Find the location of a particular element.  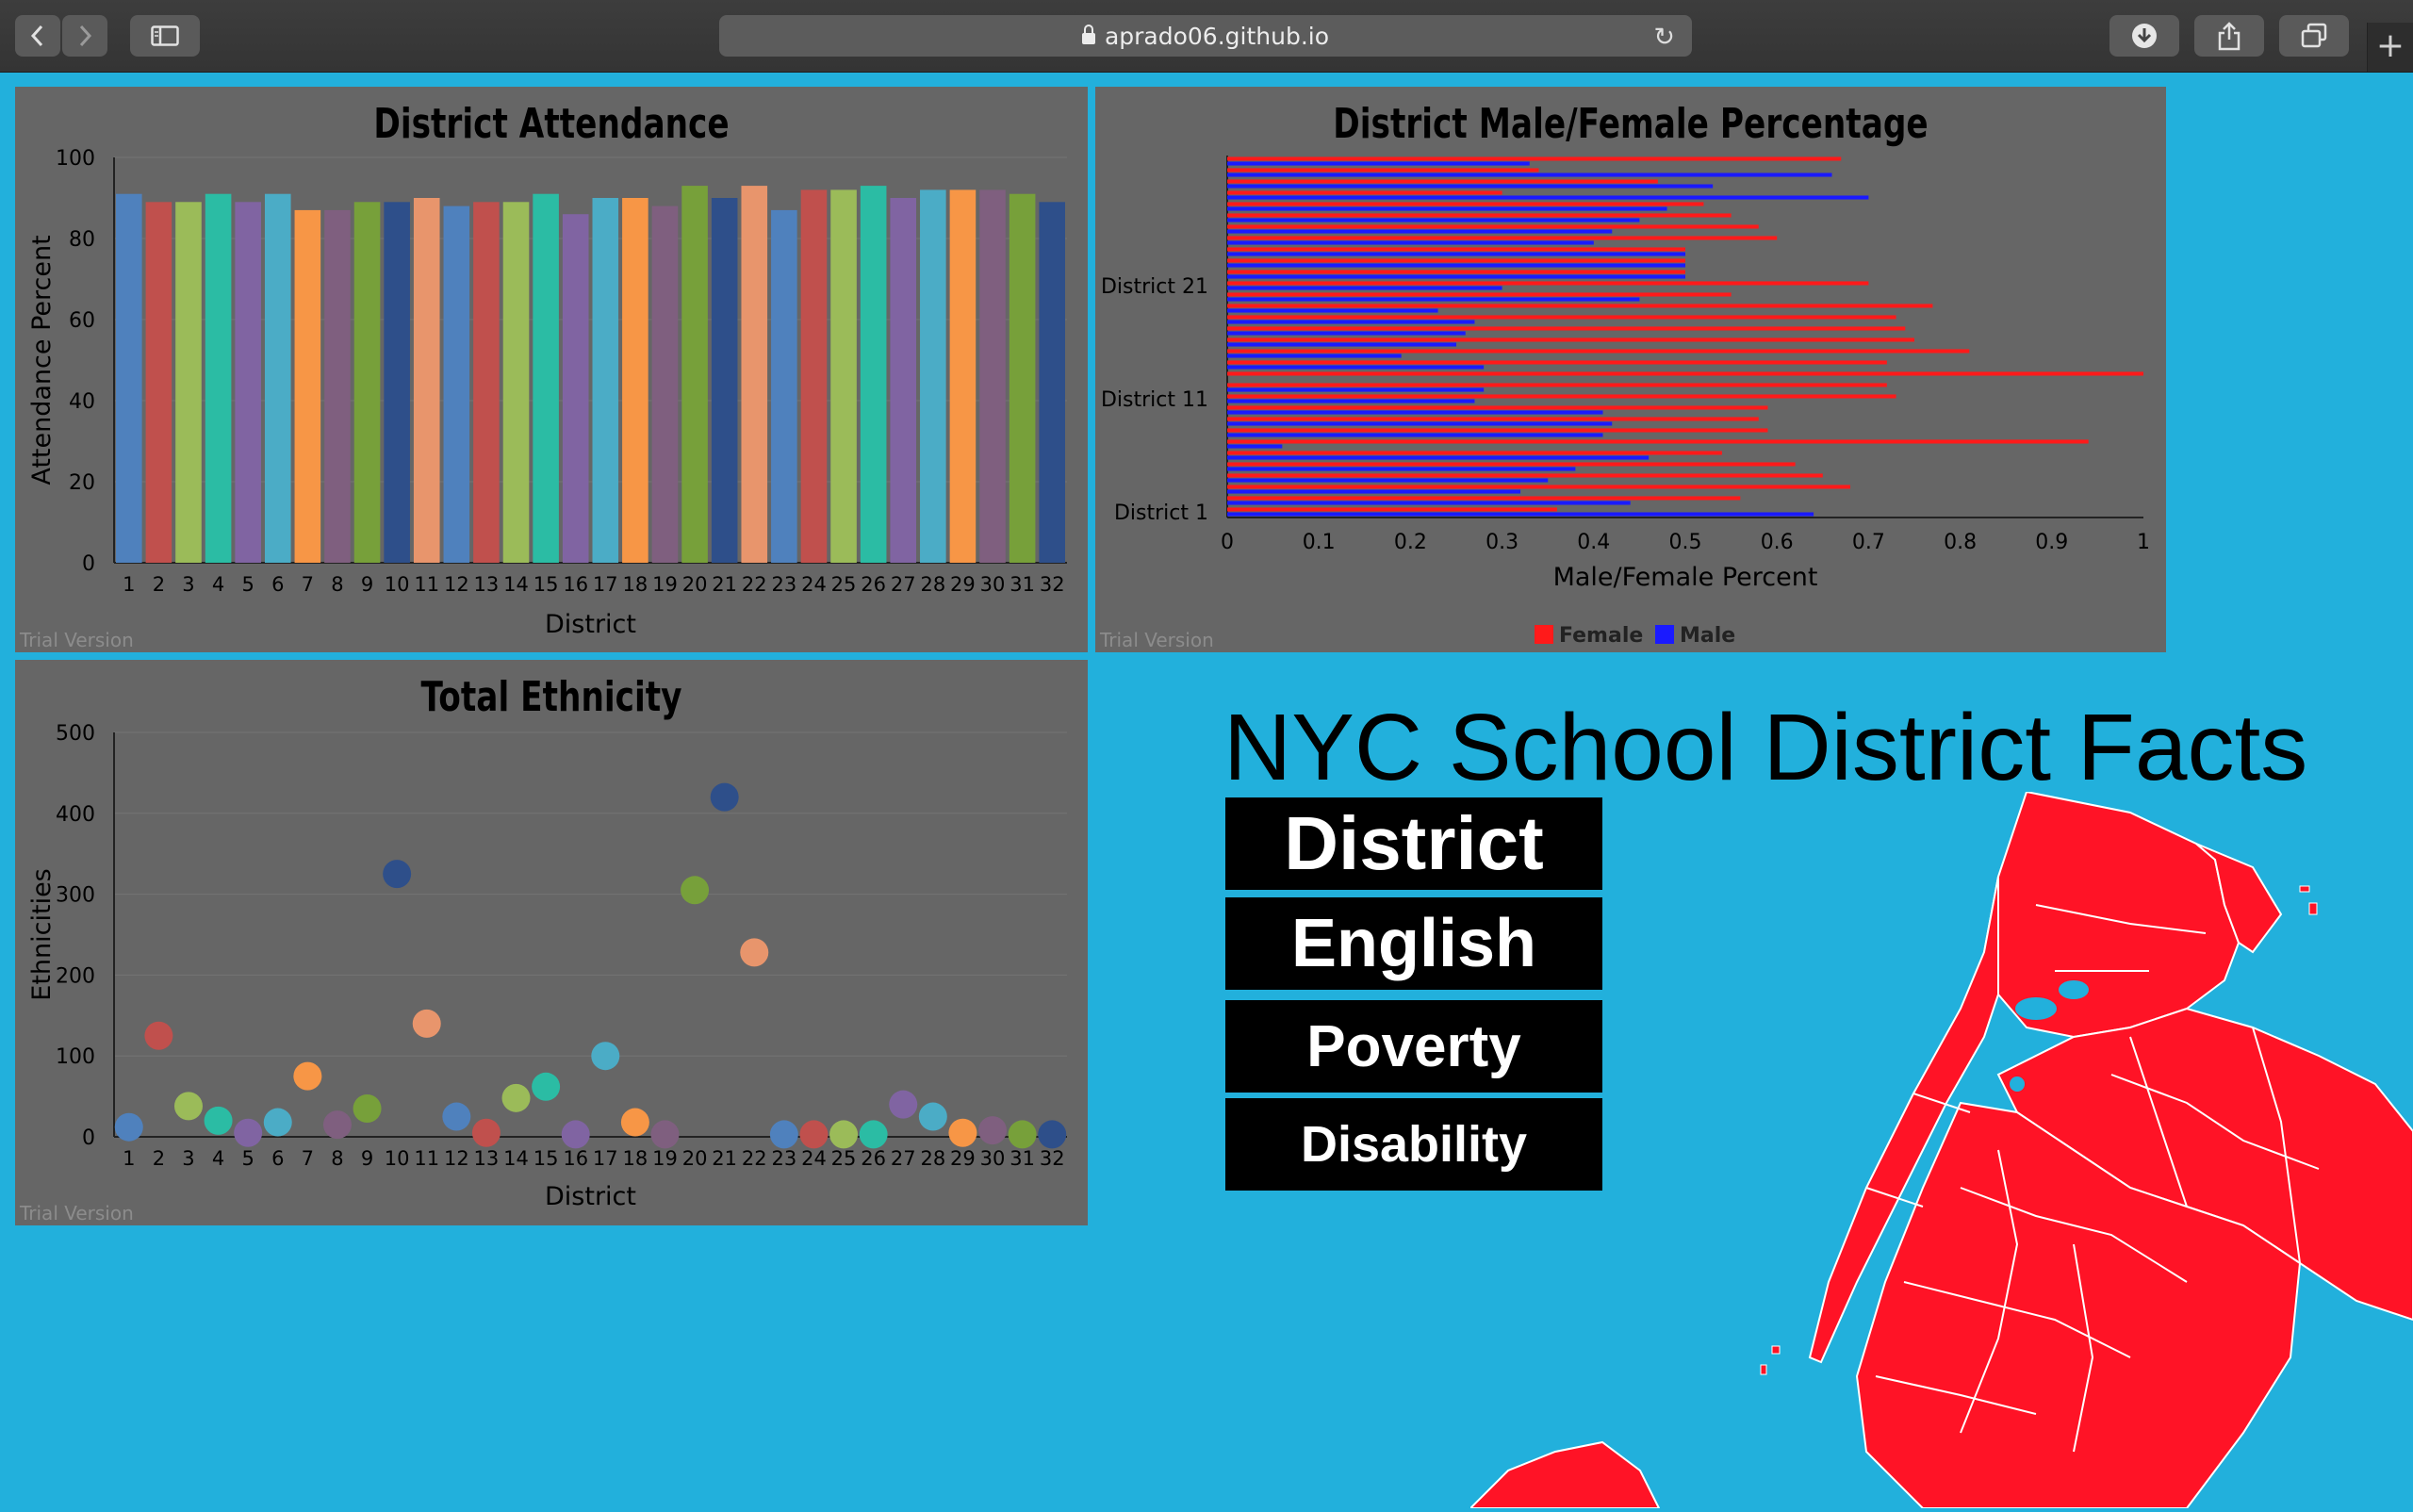

new-tab-button: + is located at coordinates (2390, 48).